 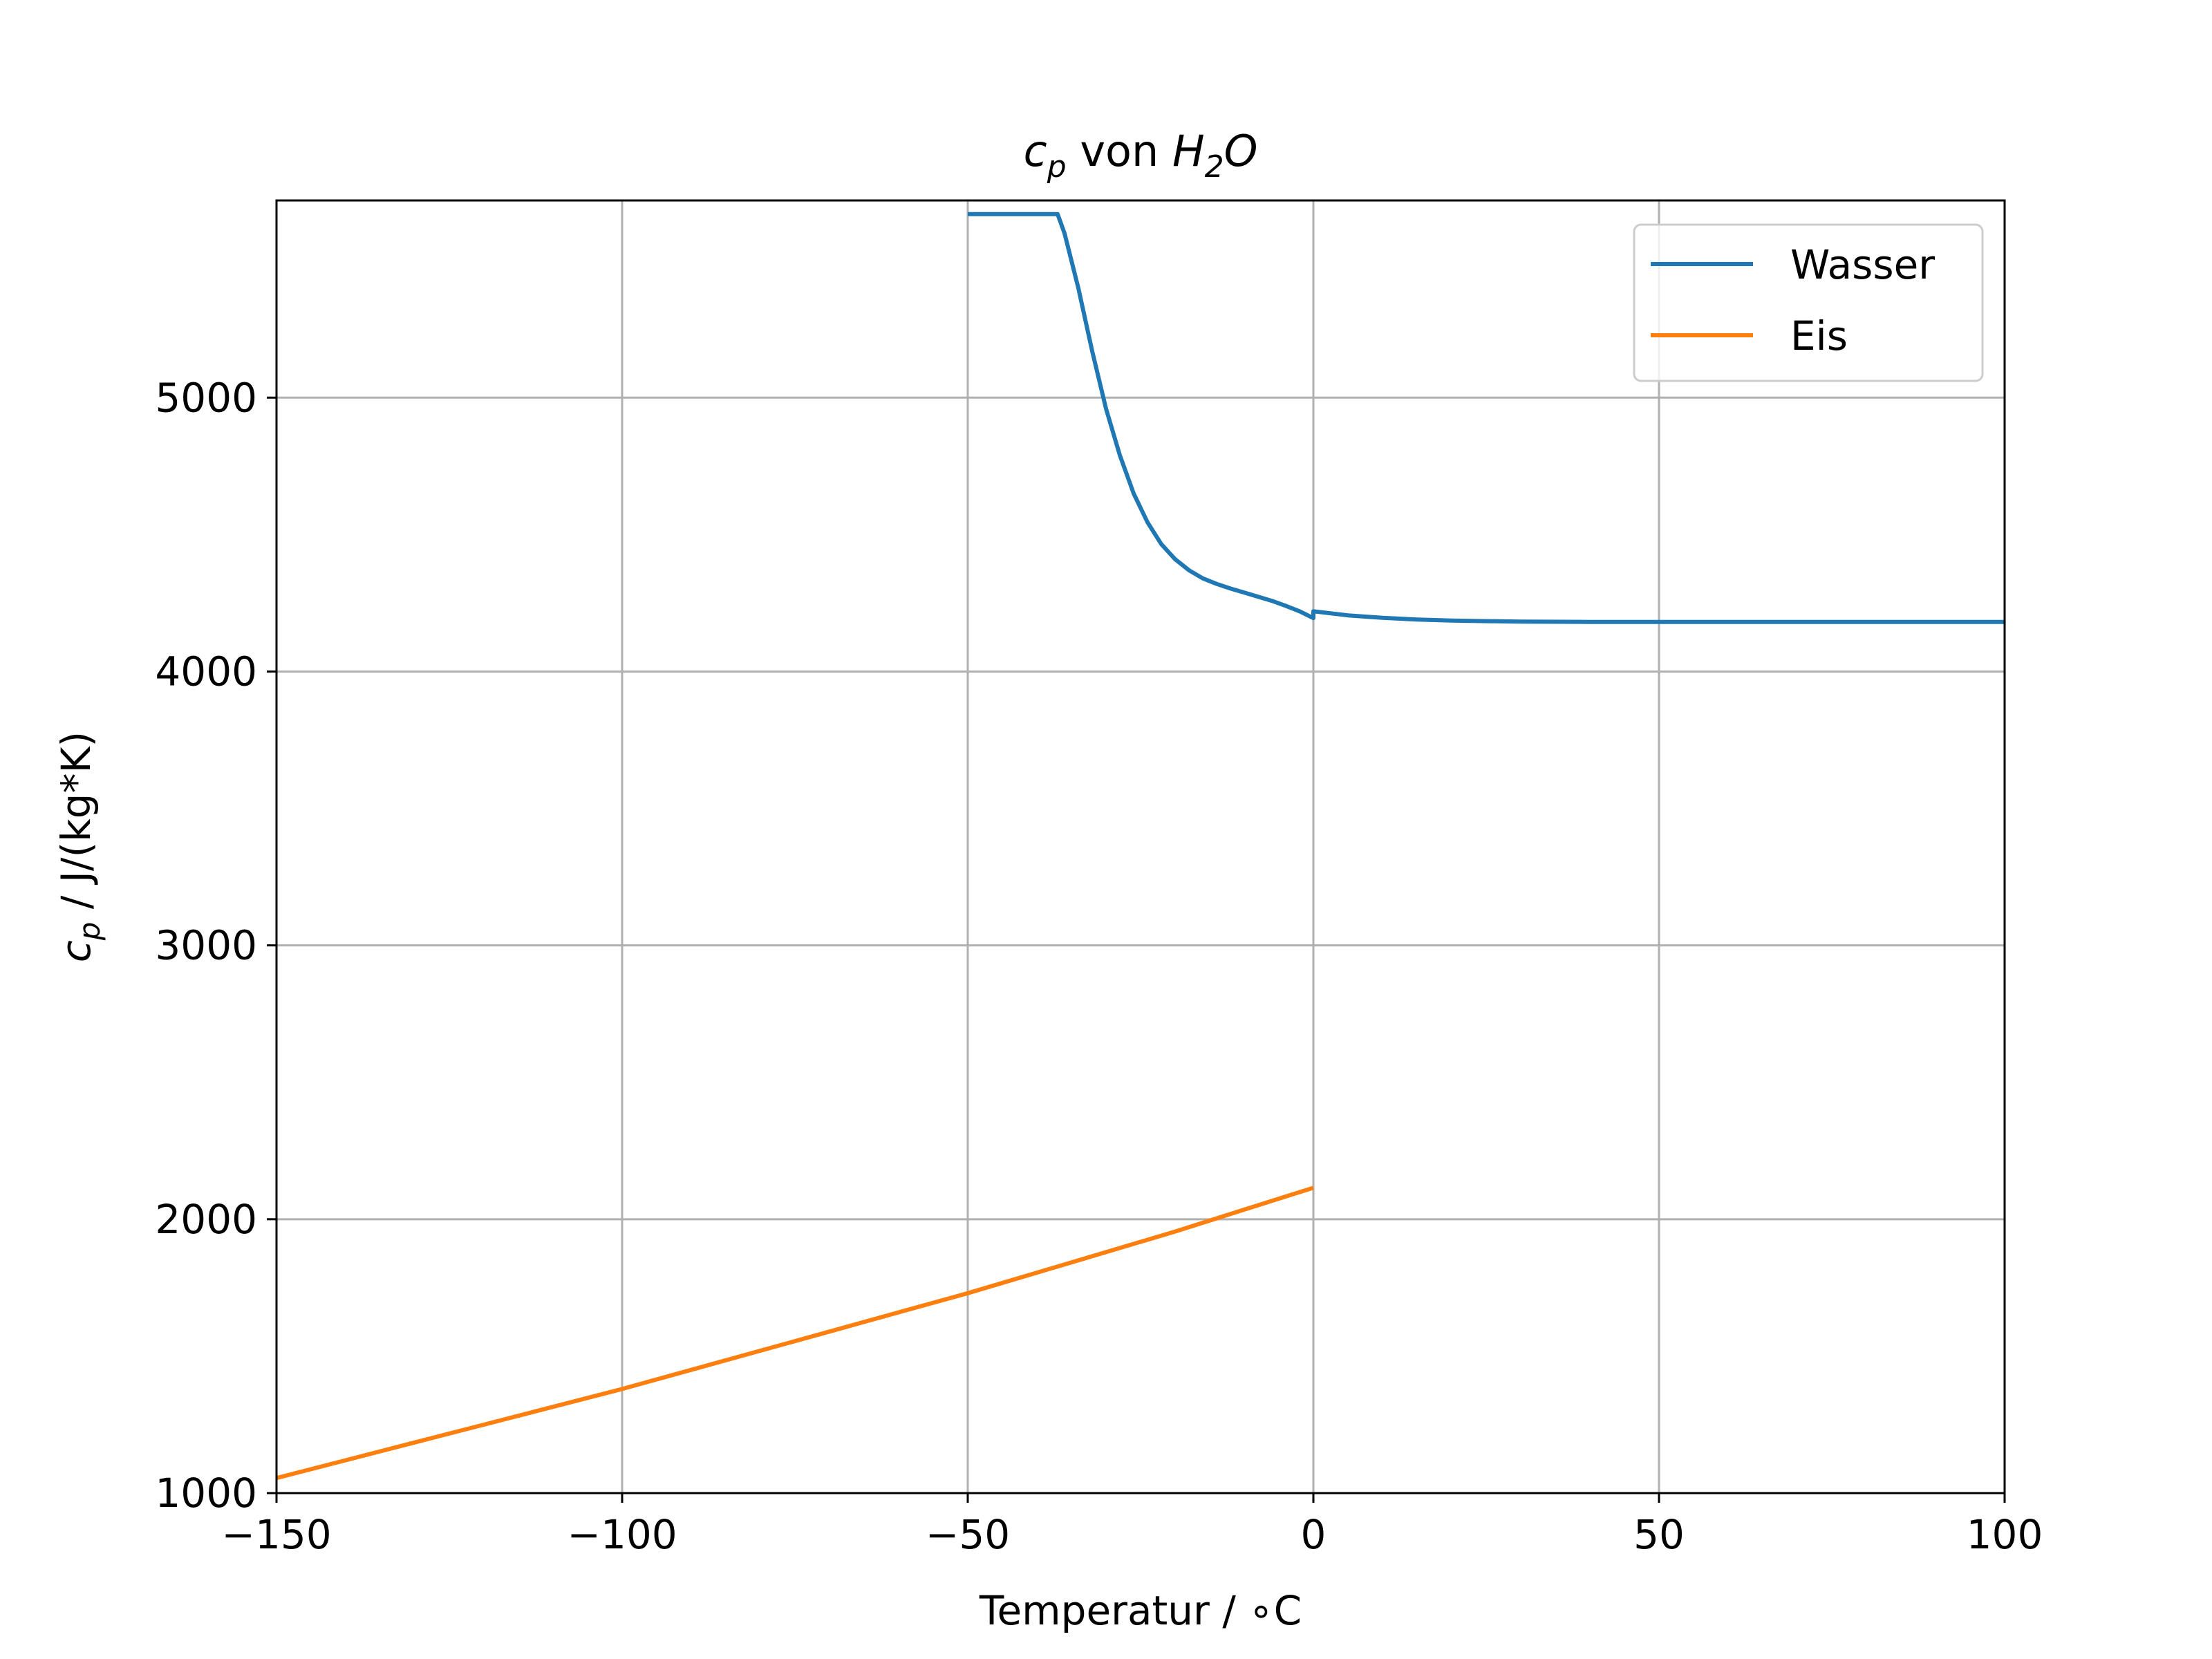 I want to click on x-tick-label: −150, so click(x=276, y=1535).